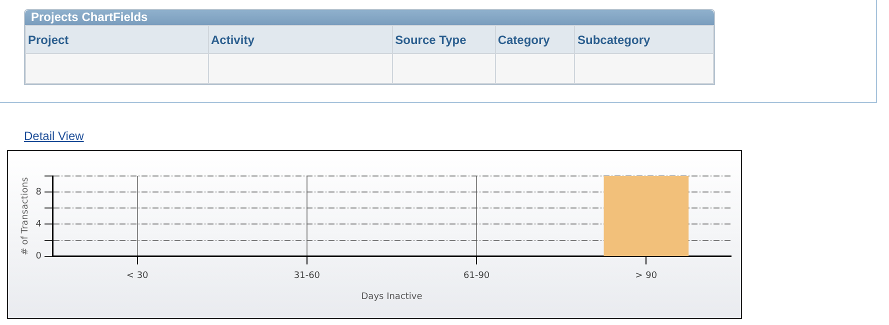 The height and width of the screenshot is (325, 889). What do you see at coordinates (25, 216) in the screenshot?
I see `y-axis-title: # of Transactions` at bounding box center [25, 216].